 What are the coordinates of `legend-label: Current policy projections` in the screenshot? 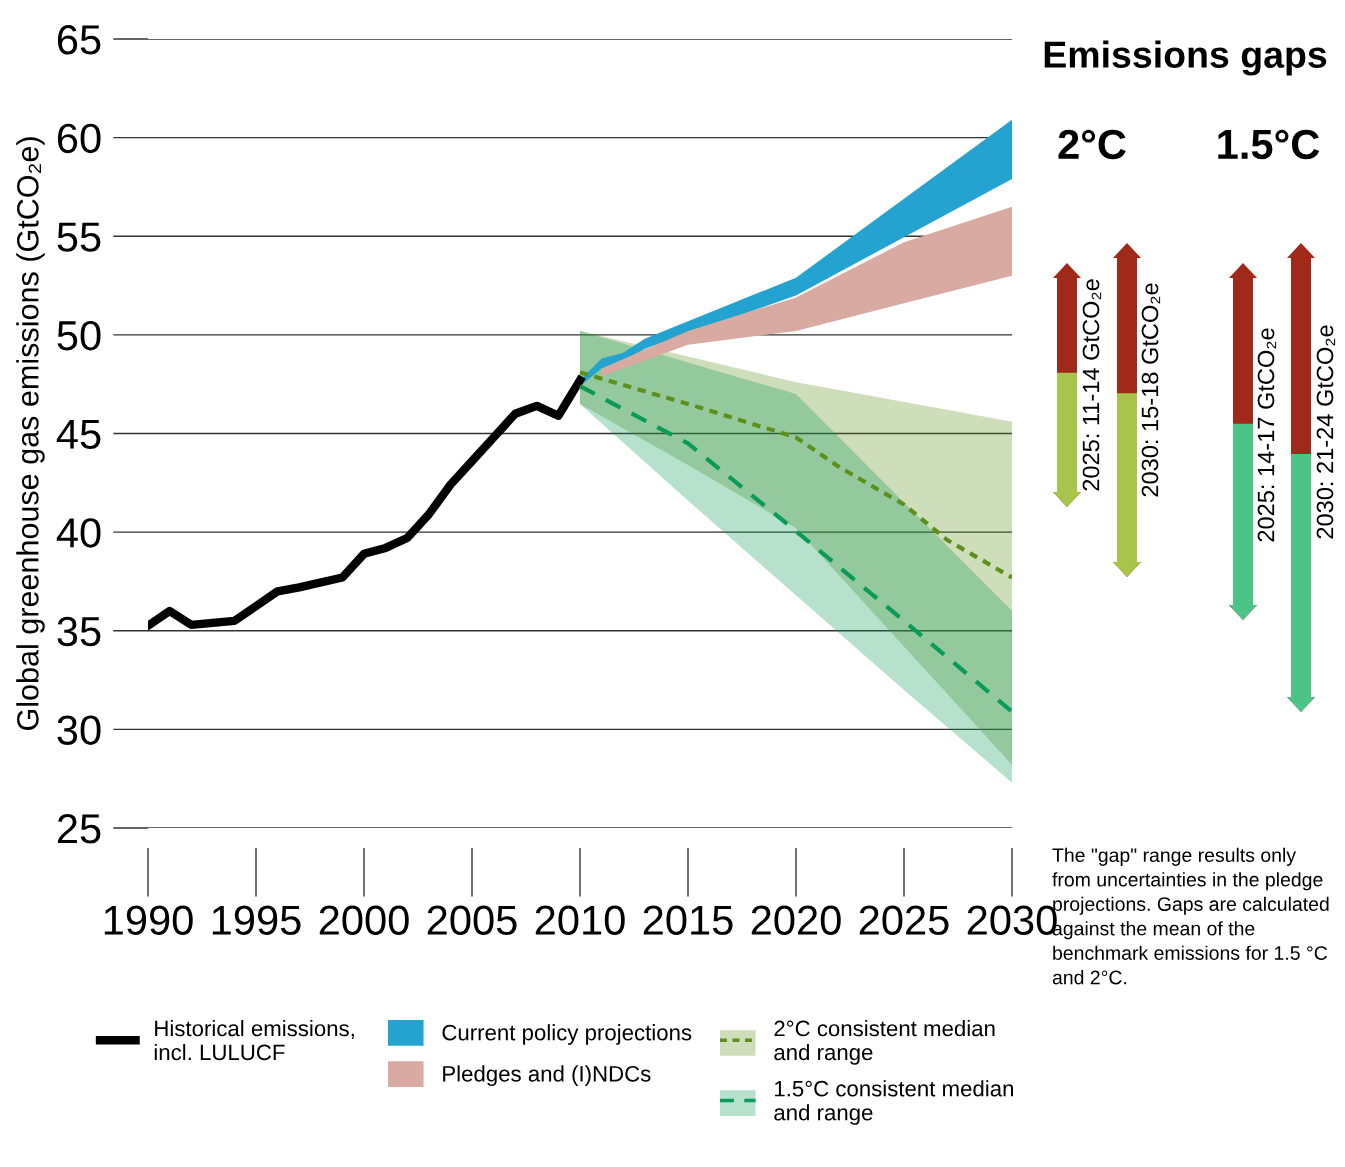 It's located at (567, 1034).